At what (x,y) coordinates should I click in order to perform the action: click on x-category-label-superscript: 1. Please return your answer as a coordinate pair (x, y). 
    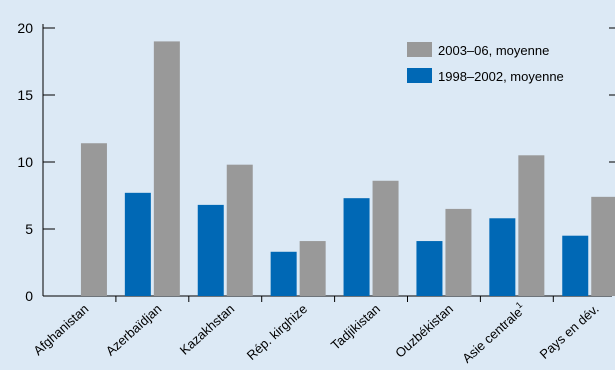
    Looking at the image, I should click on (519, 305).